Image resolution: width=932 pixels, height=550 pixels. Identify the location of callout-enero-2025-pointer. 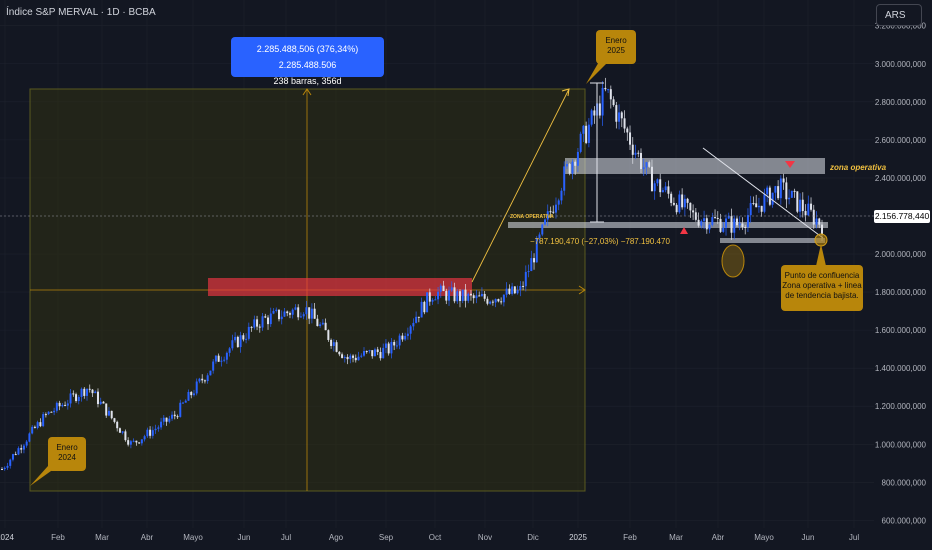
(598, 72).